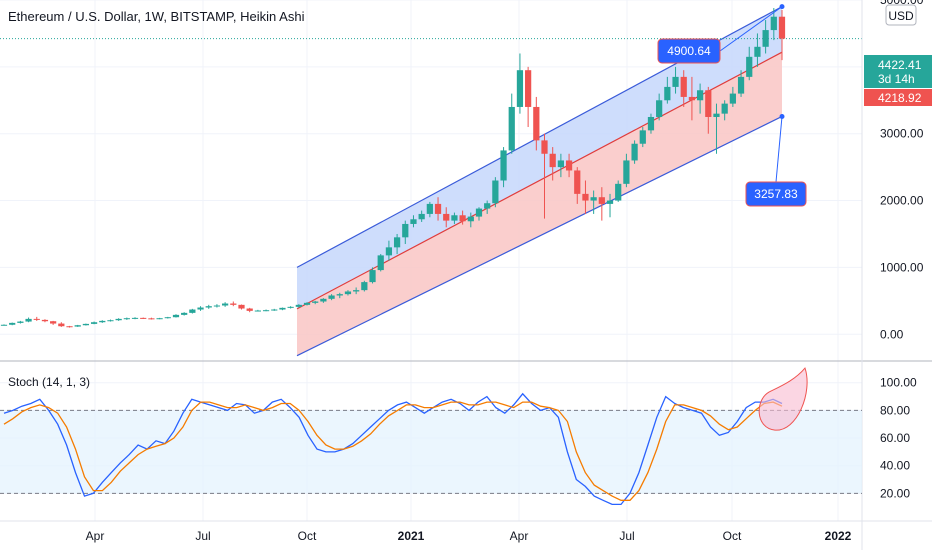 Image resolution: width=932 pixels, height=550 pixels. I want to click on currency-button, so click(901, 15).